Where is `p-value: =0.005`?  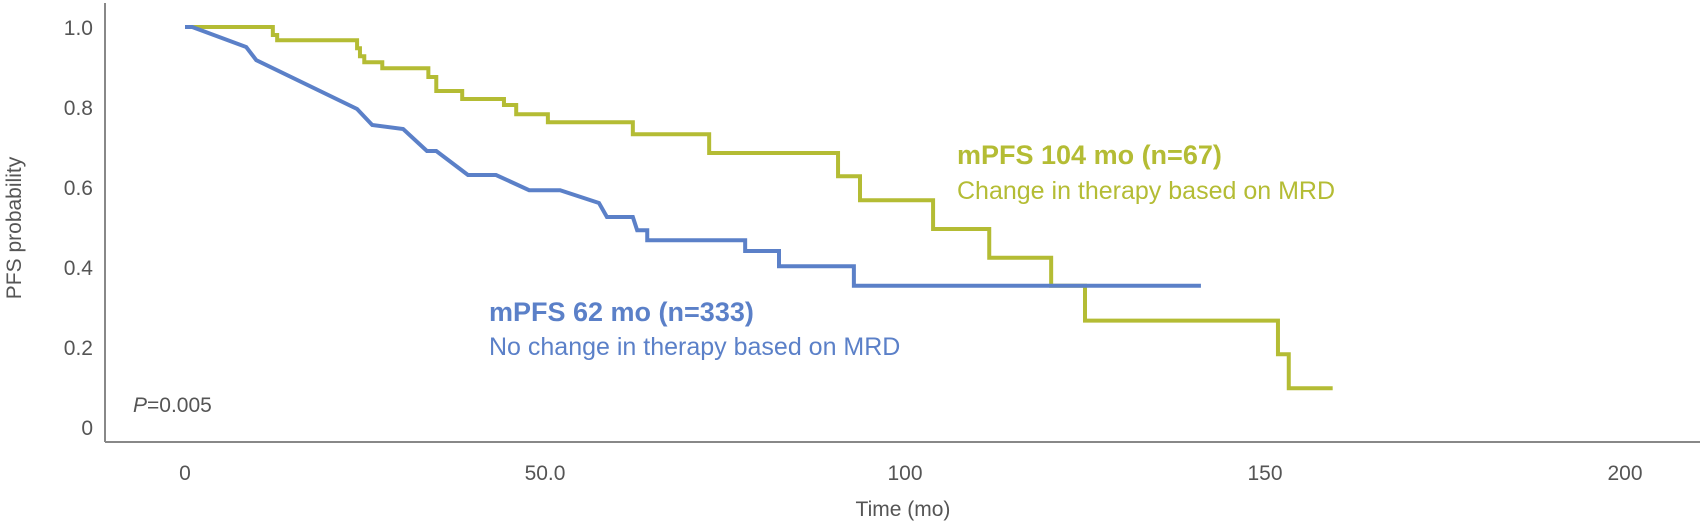
p-value: =0.005 is located at coordinates (179, 405).